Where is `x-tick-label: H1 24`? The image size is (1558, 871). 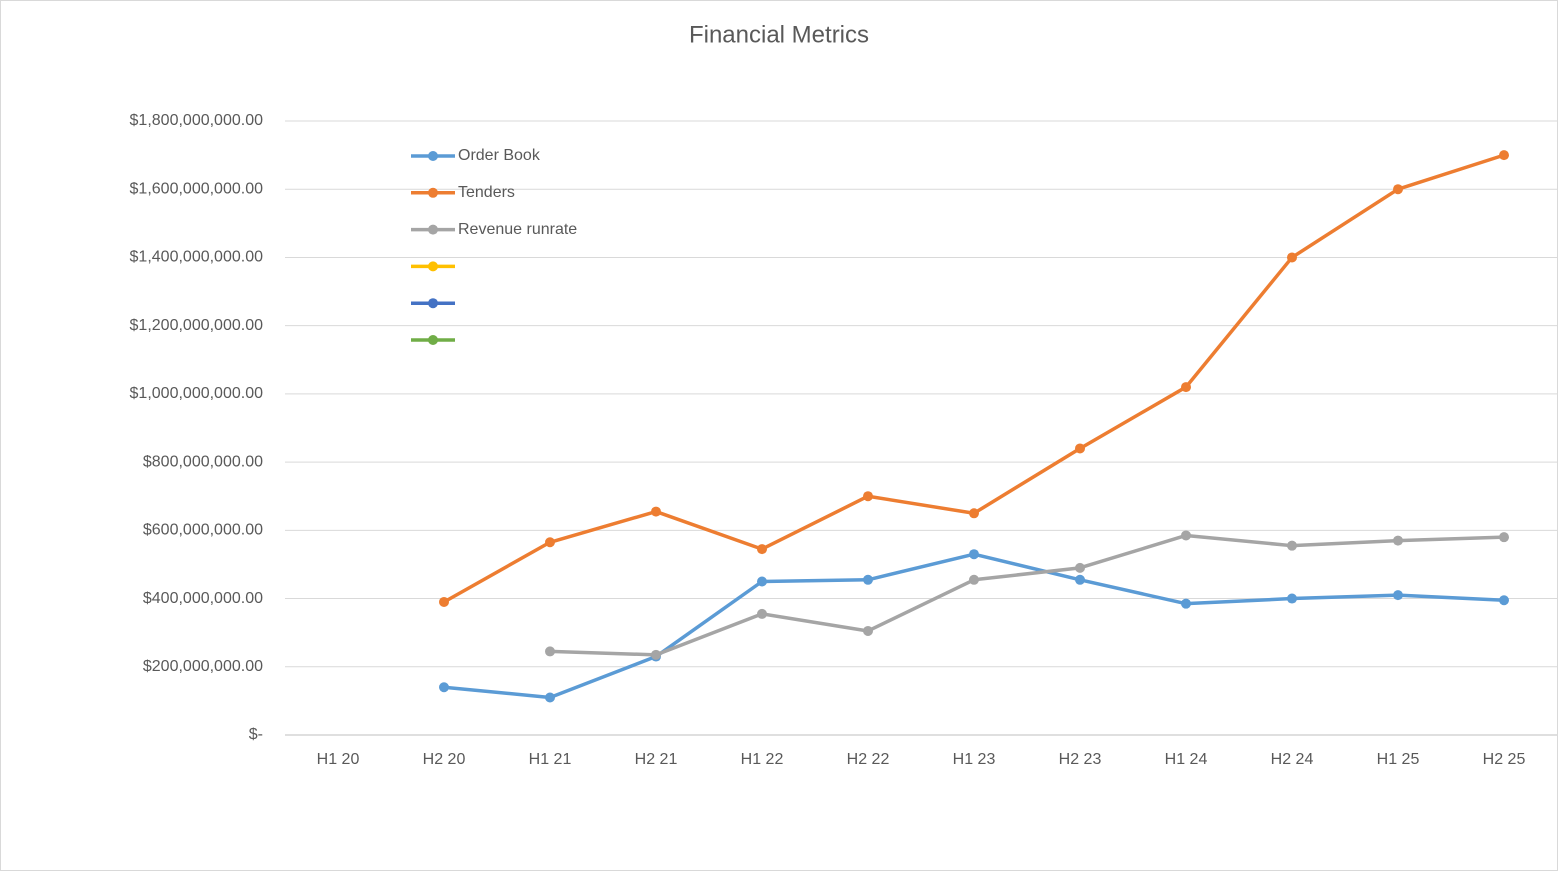 x-tick-label: H1 24 is located at coordinates (1186, 759).